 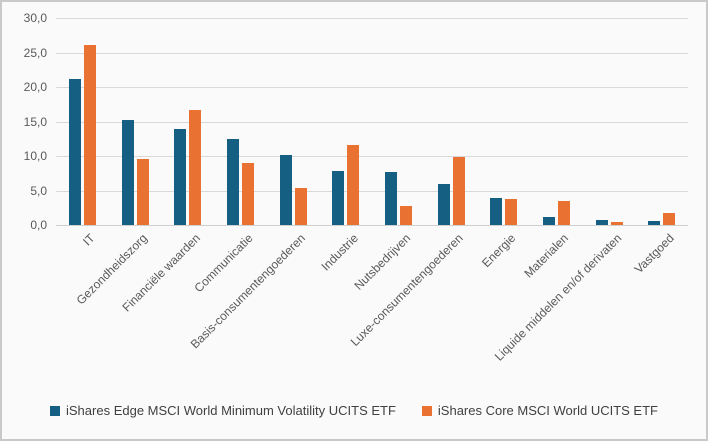 What do you see at coordinates (35, 156) in the screenshot?
I see `y-axis-tick-label: 10,0` at bounding box center [35, 156].